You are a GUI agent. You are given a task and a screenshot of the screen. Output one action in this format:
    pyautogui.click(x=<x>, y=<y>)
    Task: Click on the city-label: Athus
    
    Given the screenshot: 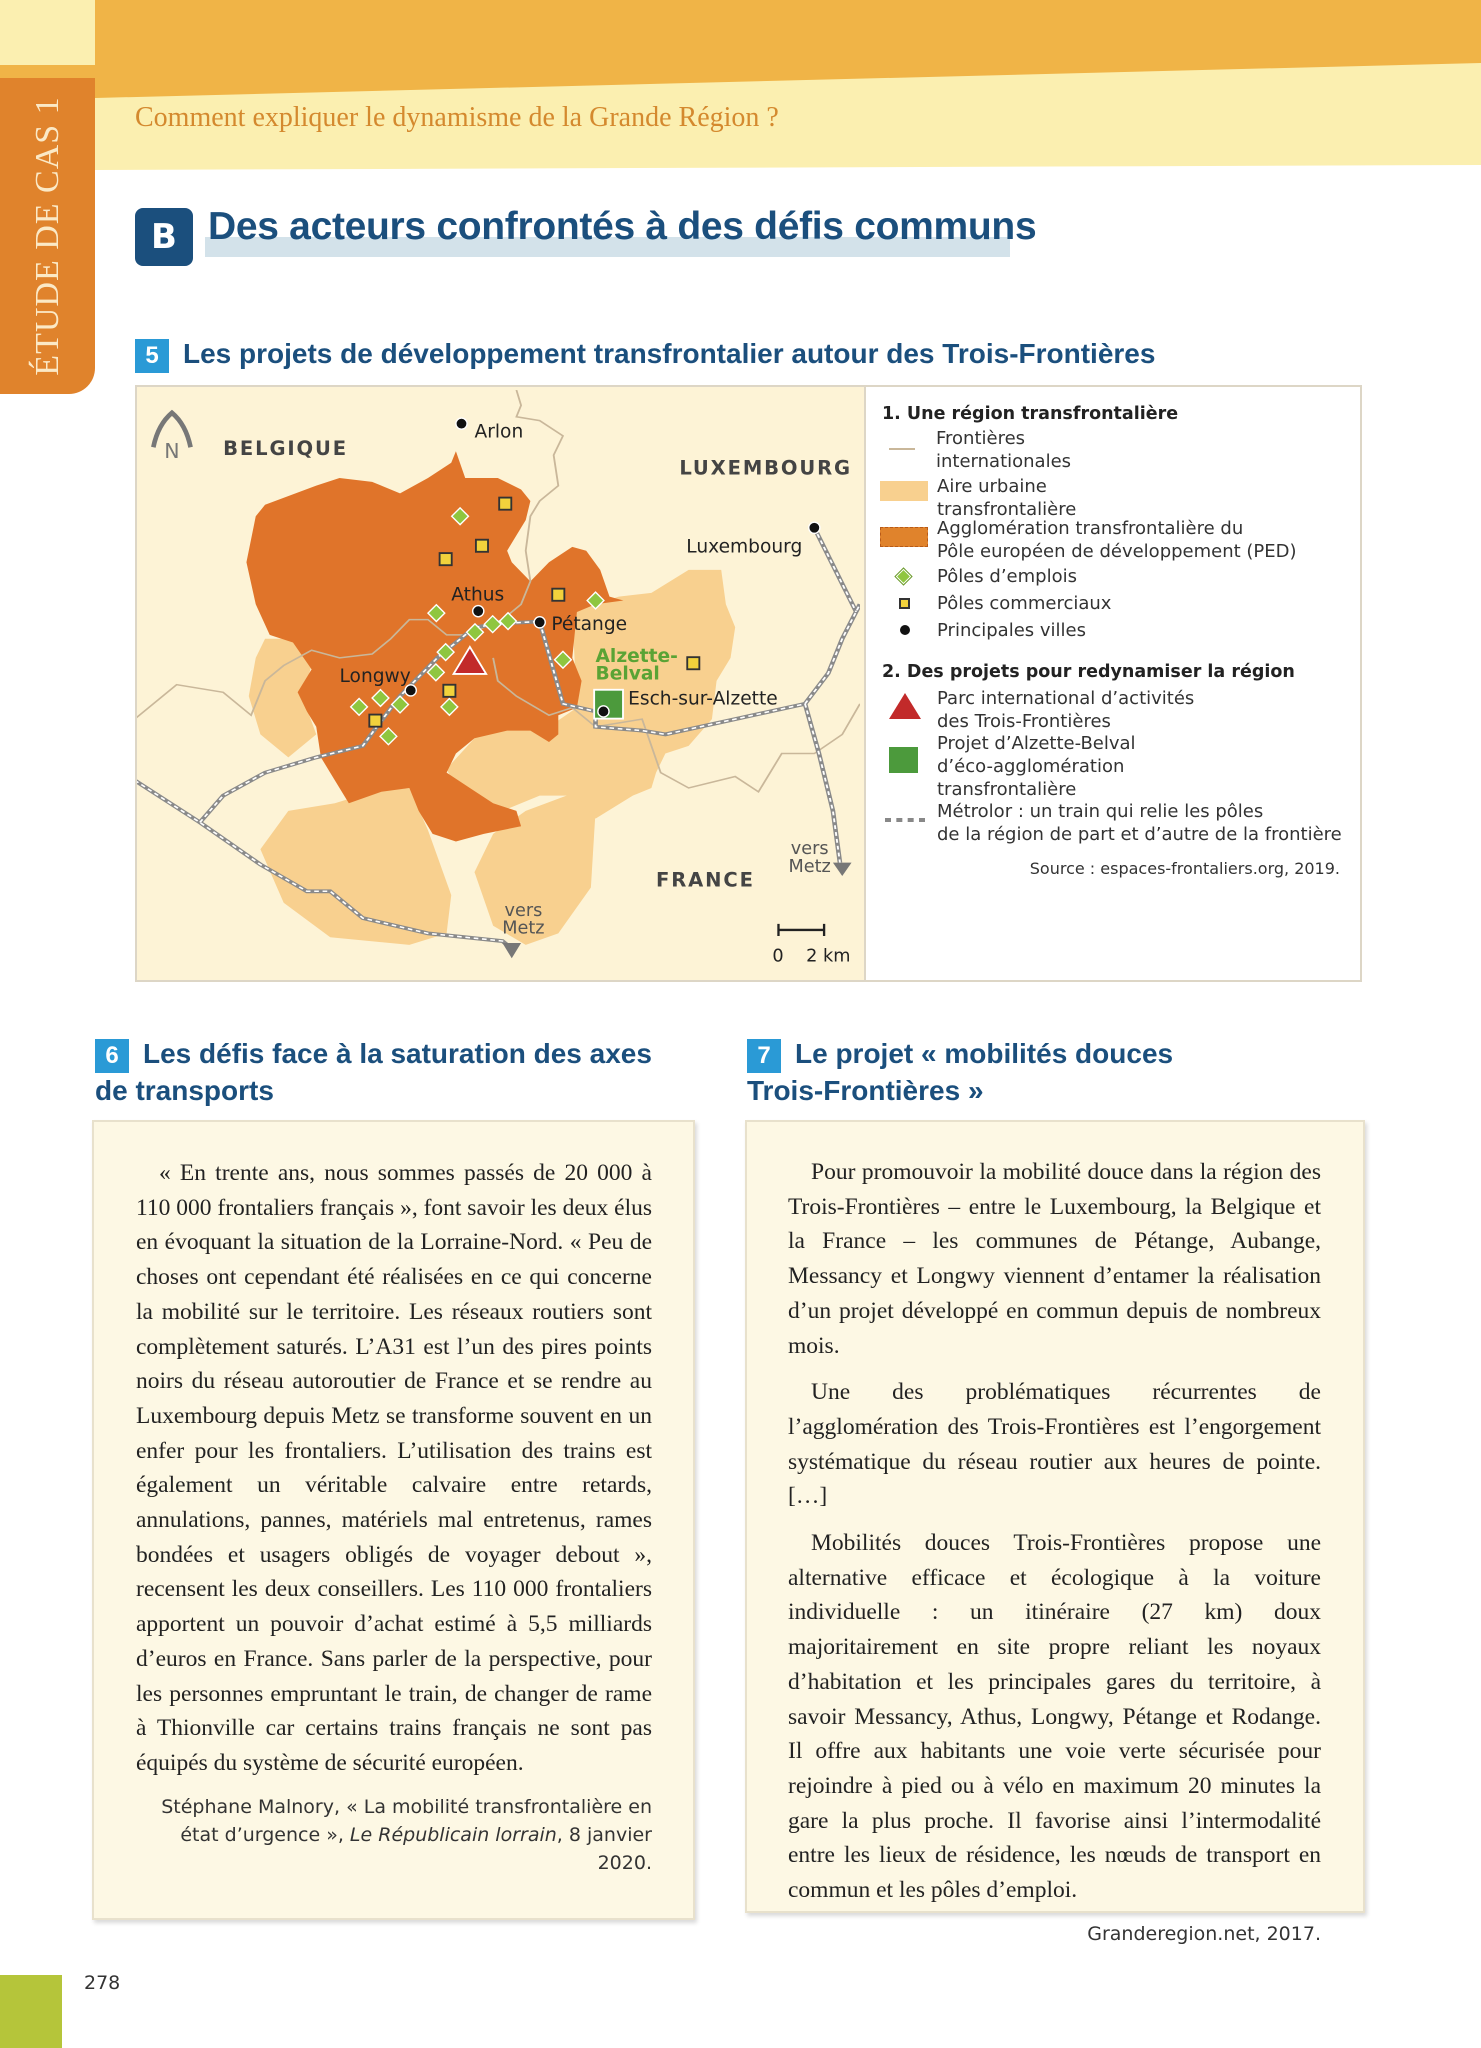 What is the action you would take?
    pyautogui.click(x=477, y=594)
    